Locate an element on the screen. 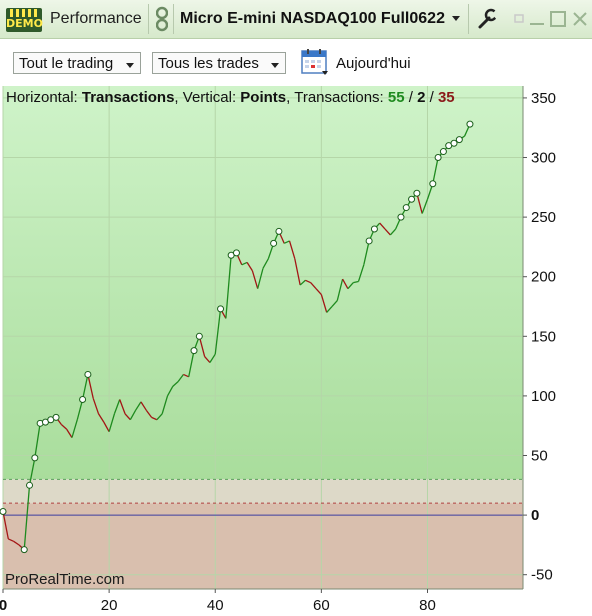 The height and width of the screenshot is (616, 592). minimize-icon is located at coordinates (537, 19).